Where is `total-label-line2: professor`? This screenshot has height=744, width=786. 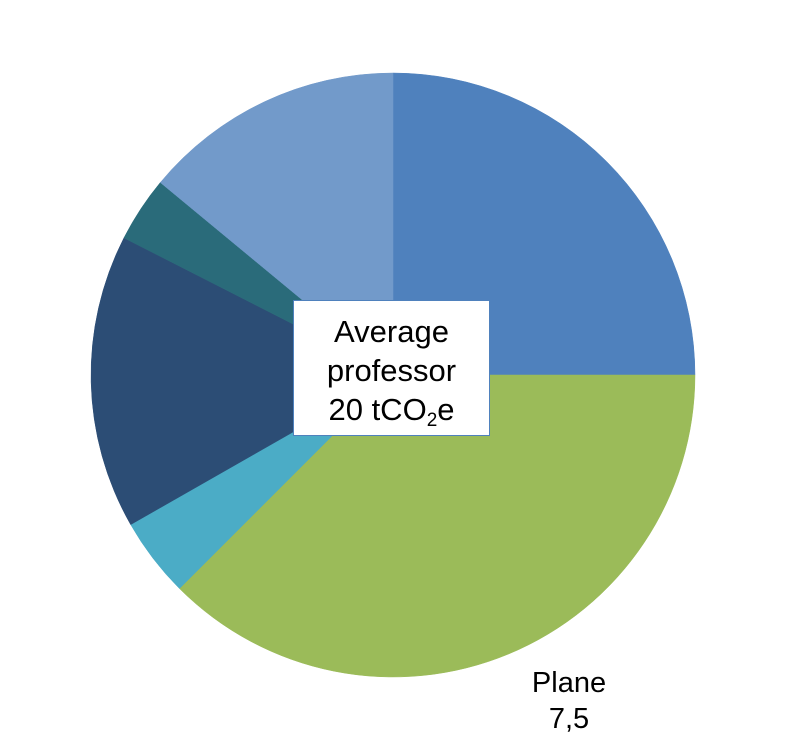 total-label-line2: professor is located at coordinates (391, 370).